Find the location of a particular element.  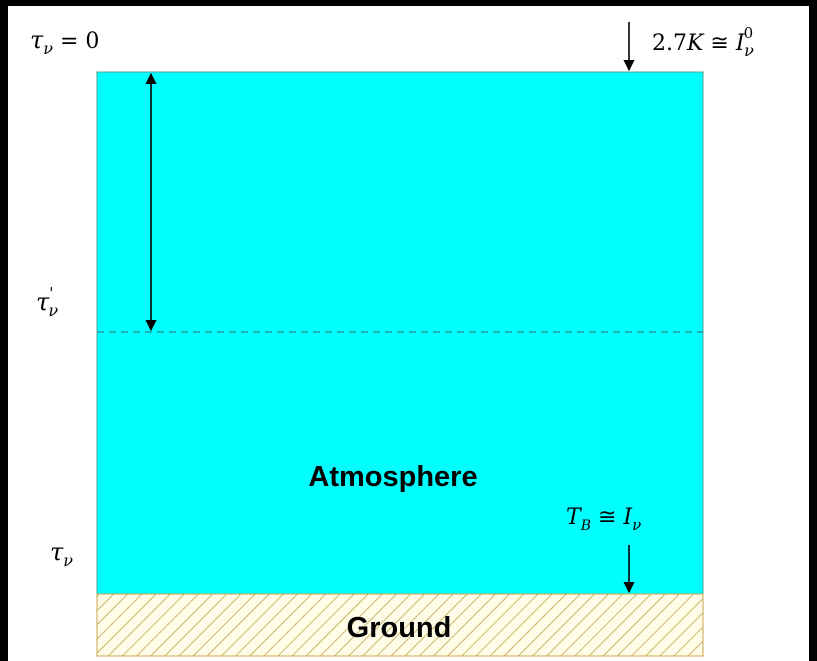

atmosphere-label: Atmosphere is located at coordinates (392, 477).